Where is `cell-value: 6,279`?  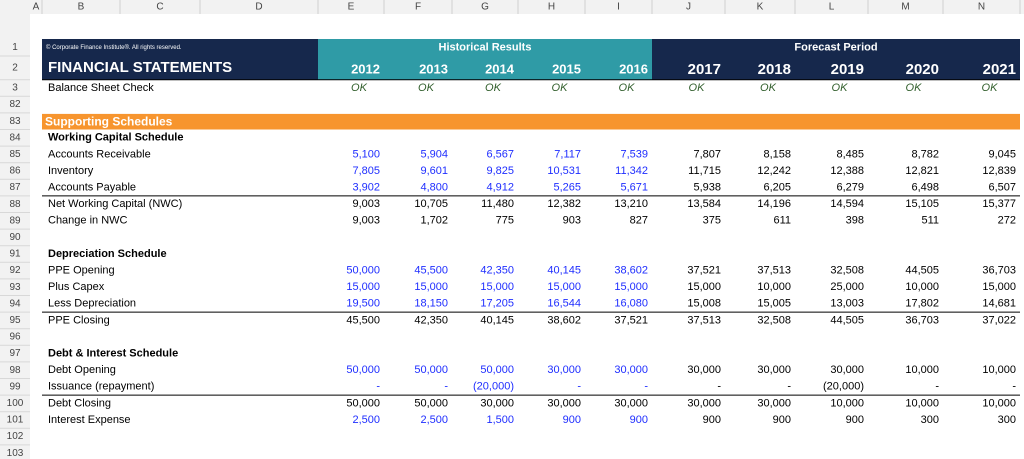 cell-value: 6,279 is located at coordinates (850, 188).